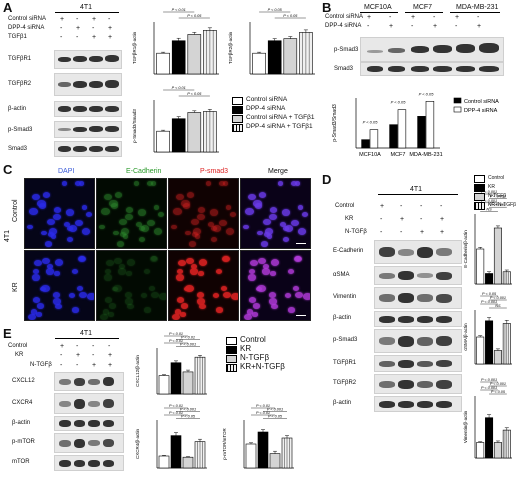 The height and width of the screenshot is (477, 520). What do you see at coordinates (17, 109) in the screenshot?
I see `blot-label: β-actin` at bounding box center [17, 109].